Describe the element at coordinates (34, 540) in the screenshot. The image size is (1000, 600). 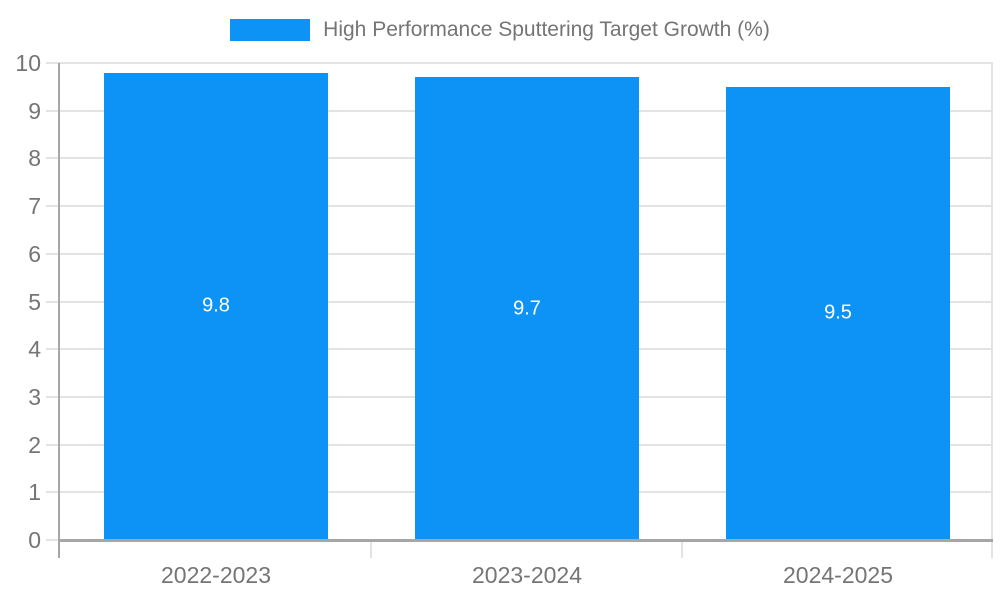
I see `y-tick-label: 0` at that location.